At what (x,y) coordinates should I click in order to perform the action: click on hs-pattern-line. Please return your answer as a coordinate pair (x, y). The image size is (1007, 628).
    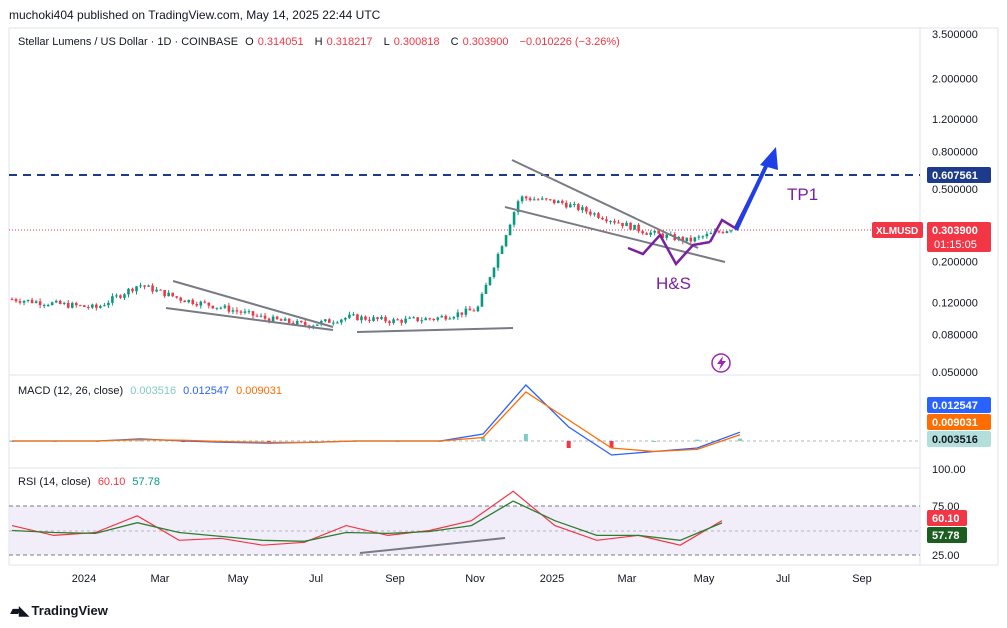
    Looking at the image, I should click on (669, 249).